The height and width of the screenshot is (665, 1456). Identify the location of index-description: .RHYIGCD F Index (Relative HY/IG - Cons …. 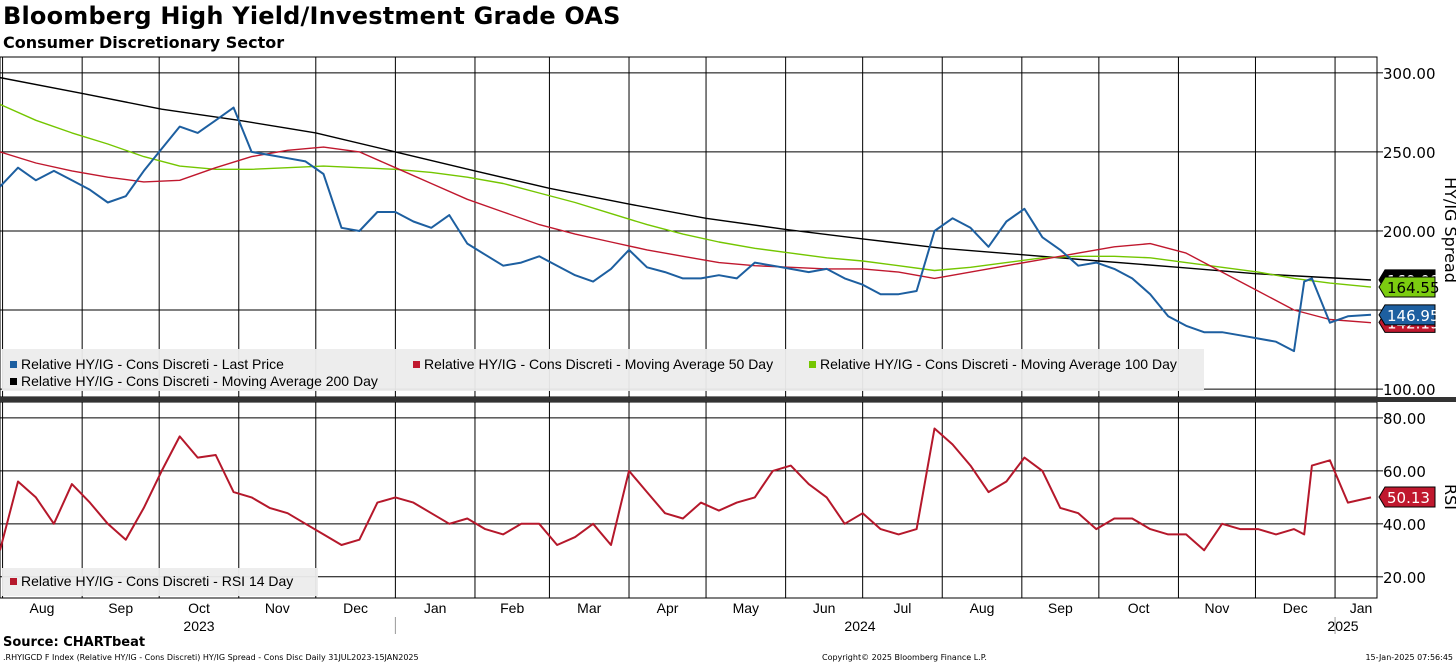
(211, 657).